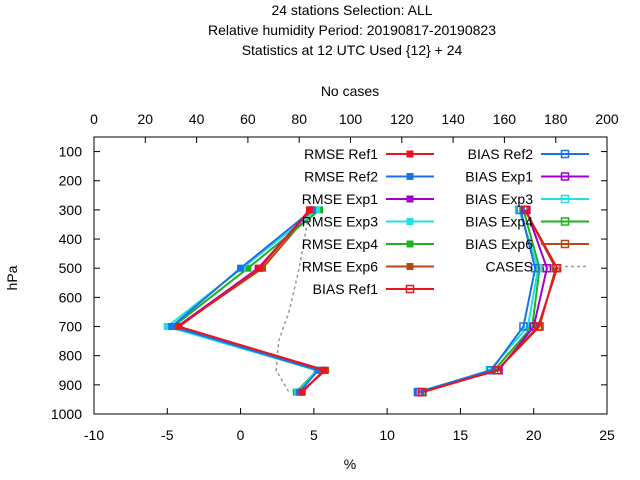  I want to click on x-tick-label: -10, so click(94, 435).